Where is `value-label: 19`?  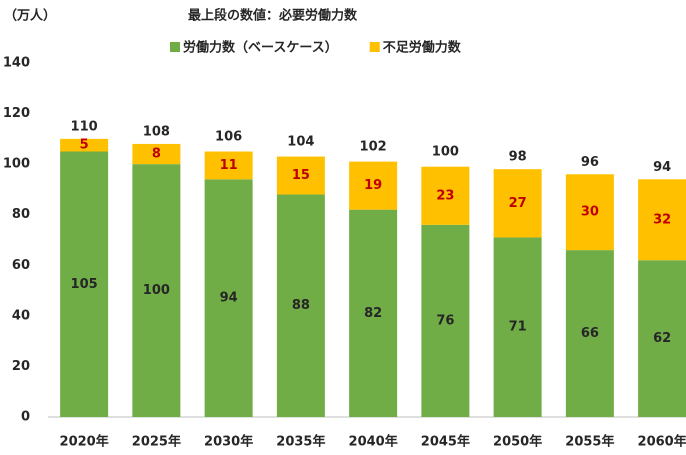
value-label: 19 is located at coordinates (373, 185).